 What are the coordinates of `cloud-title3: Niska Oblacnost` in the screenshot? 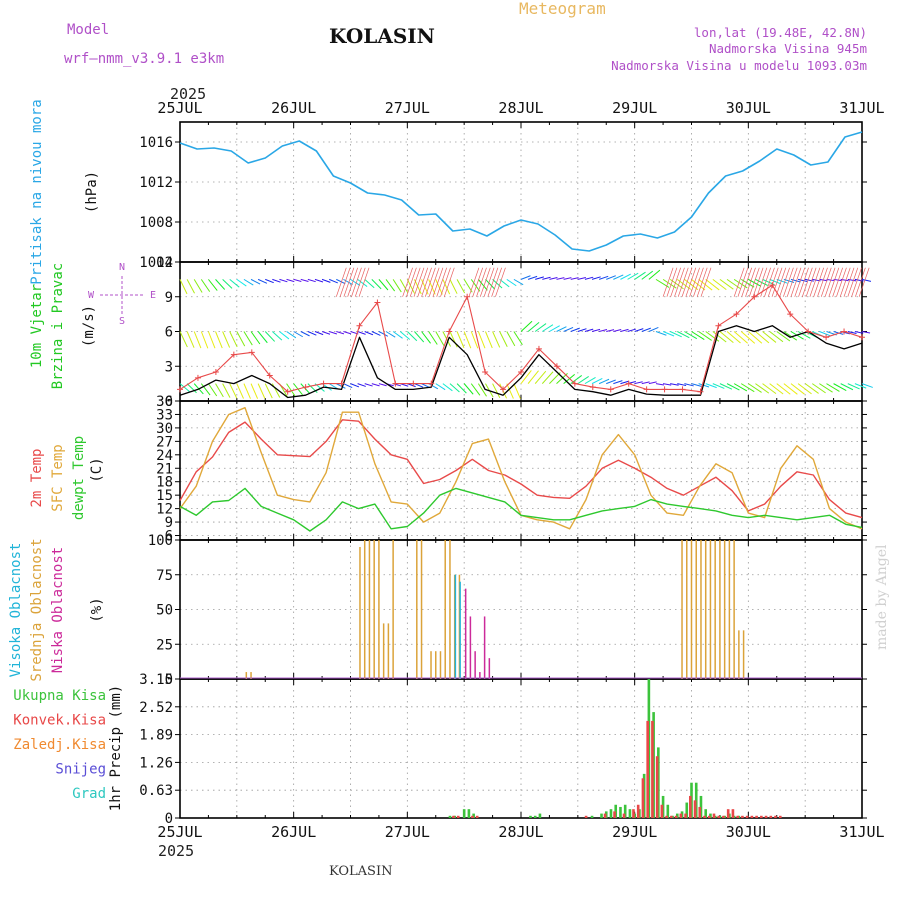 It's located at (58, 610).